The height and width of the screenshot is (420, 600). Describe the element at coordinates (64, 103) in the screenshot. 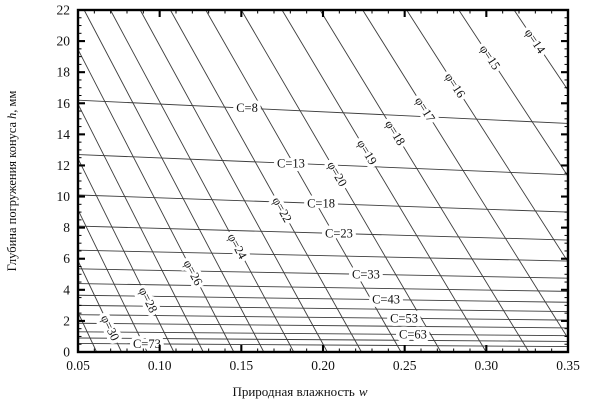

I see `y-tick-label: 16` at that location.